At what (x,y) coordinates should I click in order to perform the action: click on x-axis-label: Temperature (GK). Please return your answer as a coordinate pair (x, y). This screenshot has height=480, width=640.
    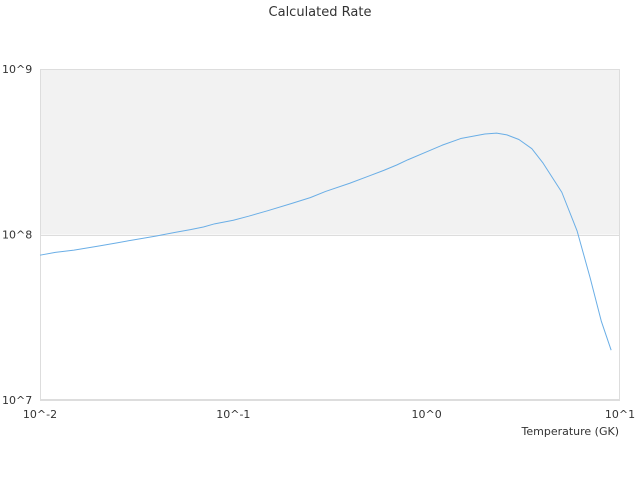
    Looking at the image, I should click on (570, 431).